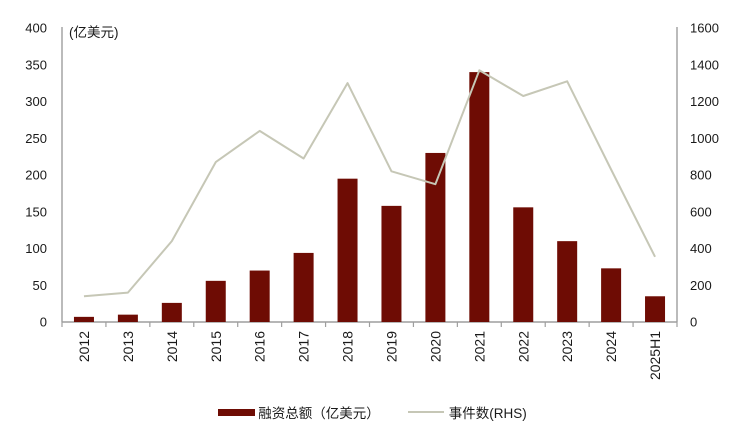 The width and height of the screenshot is (745, 433). What do you see at coordinates (237, 412) in the screenshot?
I see `bar-series-swatch` at bounding box center [237, 412].